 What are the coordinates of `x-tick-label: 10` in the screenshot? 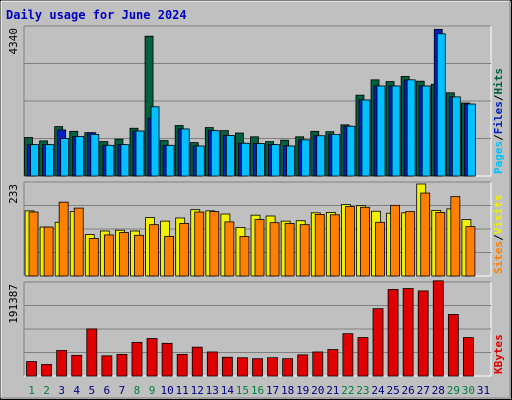 It's located at (166, 390).